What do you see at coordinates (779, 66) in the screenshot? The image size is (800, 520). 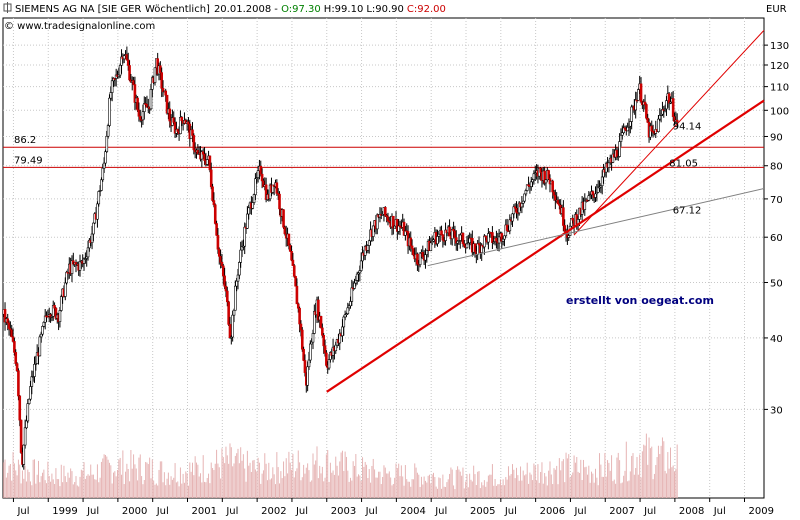 I see `y-tick-label: 120` at bounding box center [779, 66].